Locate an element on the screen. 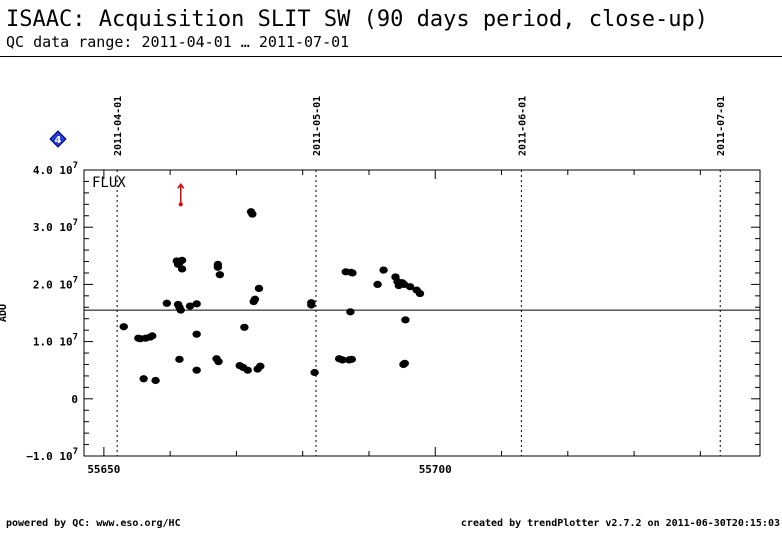  x-tick-label: 55650 is located at coordinates (103, 469).